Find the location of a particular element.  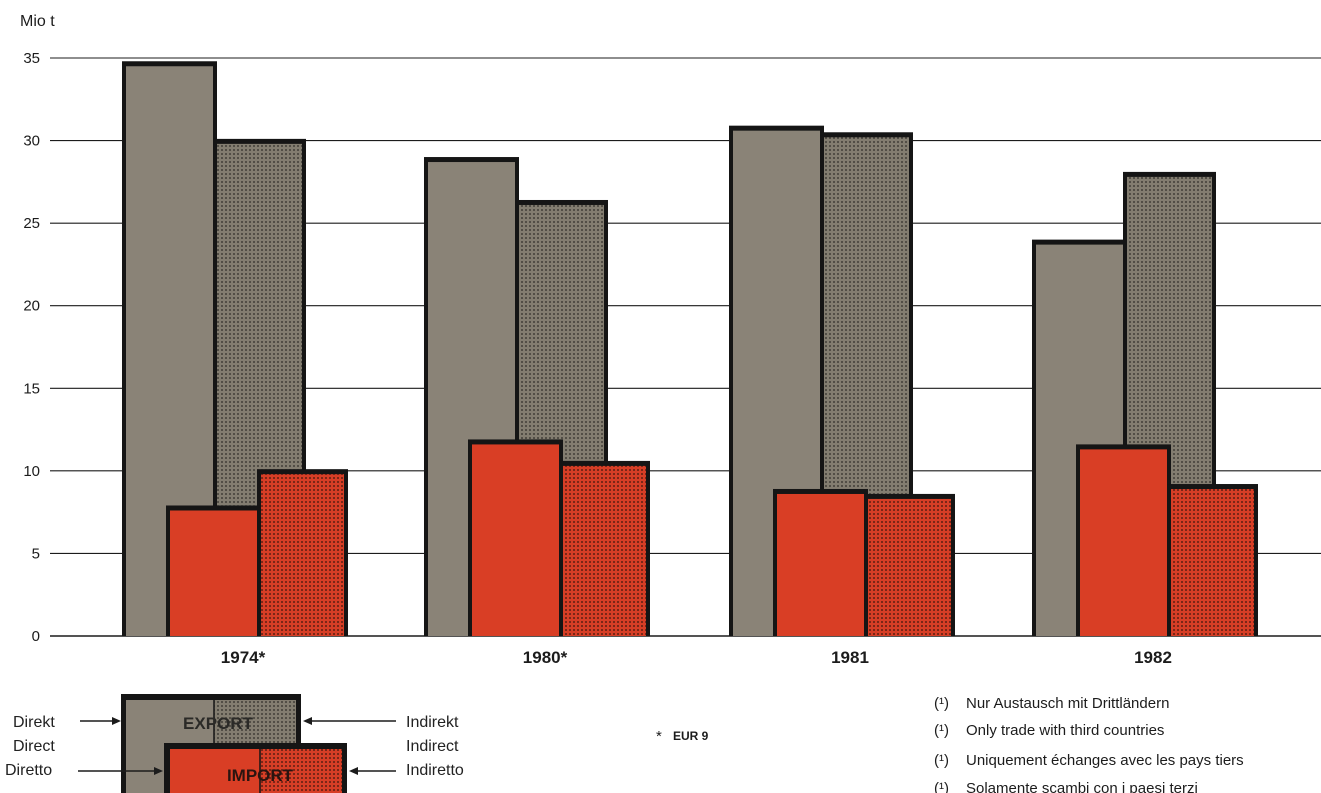

note-1-text: Nur Austausch mit Drittländern is located at coordinates (1067, 703).